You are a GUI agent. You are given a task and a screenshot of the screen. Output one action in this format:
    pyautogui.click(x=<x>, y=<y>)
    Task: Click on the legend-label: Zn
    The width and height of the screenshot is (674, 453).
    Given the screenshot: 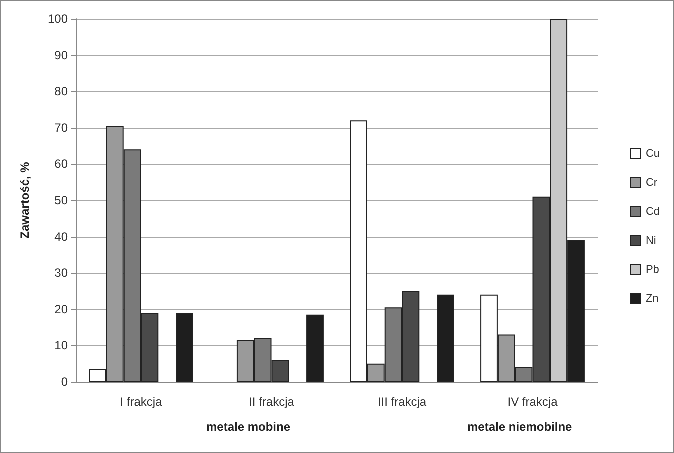 What is the action you would take?
    pyautogui.click(x=652, y=299)
    